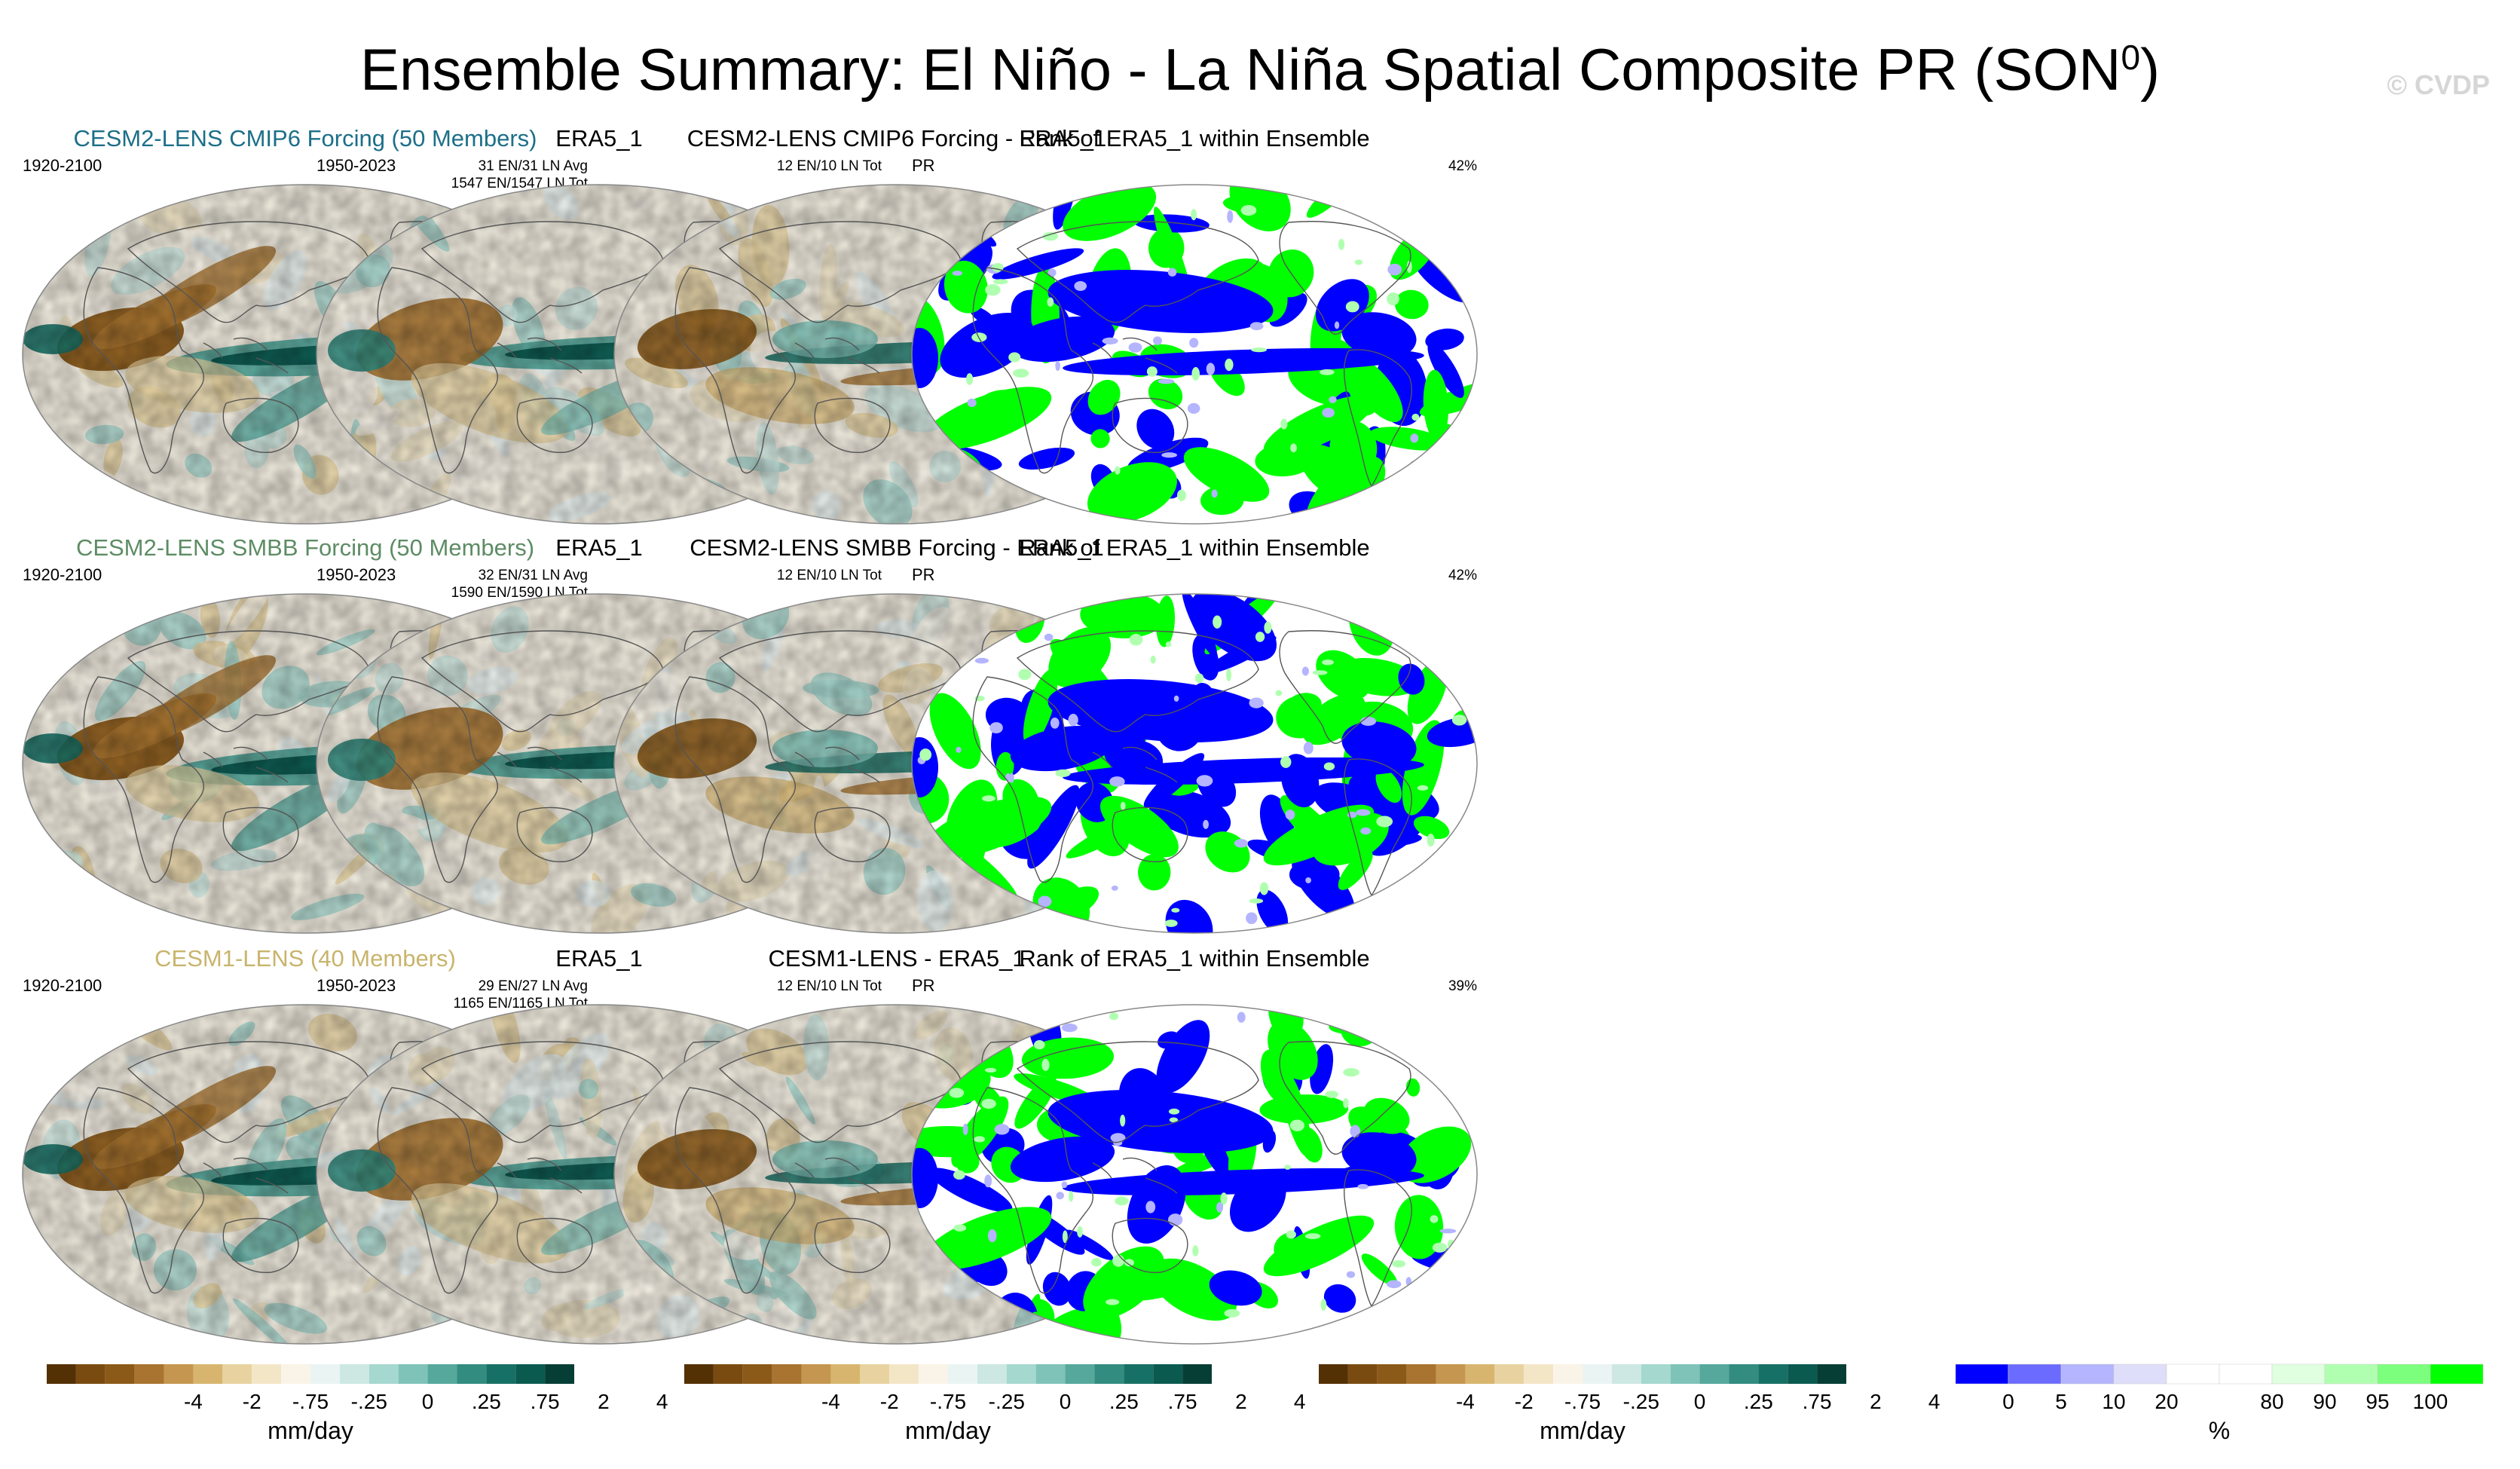 This screenshot has width=2520, height=1469. What do you see at coordinates (368, 1401) in the screenshot?
I see `colorbar-tick-label: -.25` at bounding box center [368, 1401].